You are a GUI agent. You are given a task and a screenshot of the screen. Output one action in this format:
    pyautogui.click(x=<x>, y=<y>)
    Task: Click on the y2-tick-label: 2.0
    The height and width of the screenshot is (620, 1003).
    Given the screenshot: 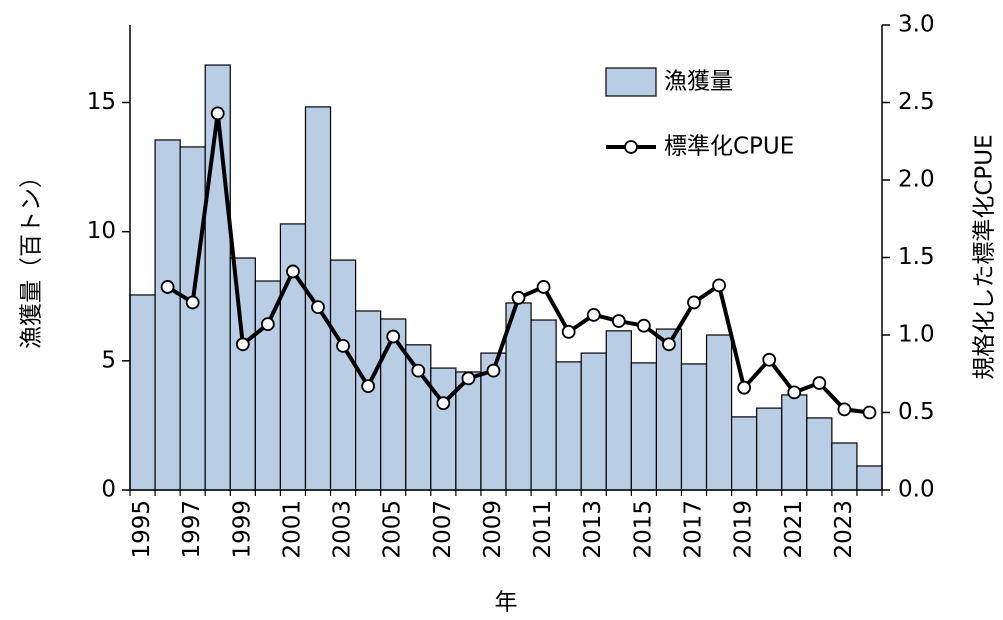 What is the action you would take?
    pyautogui.click(x=916, y=180)
    